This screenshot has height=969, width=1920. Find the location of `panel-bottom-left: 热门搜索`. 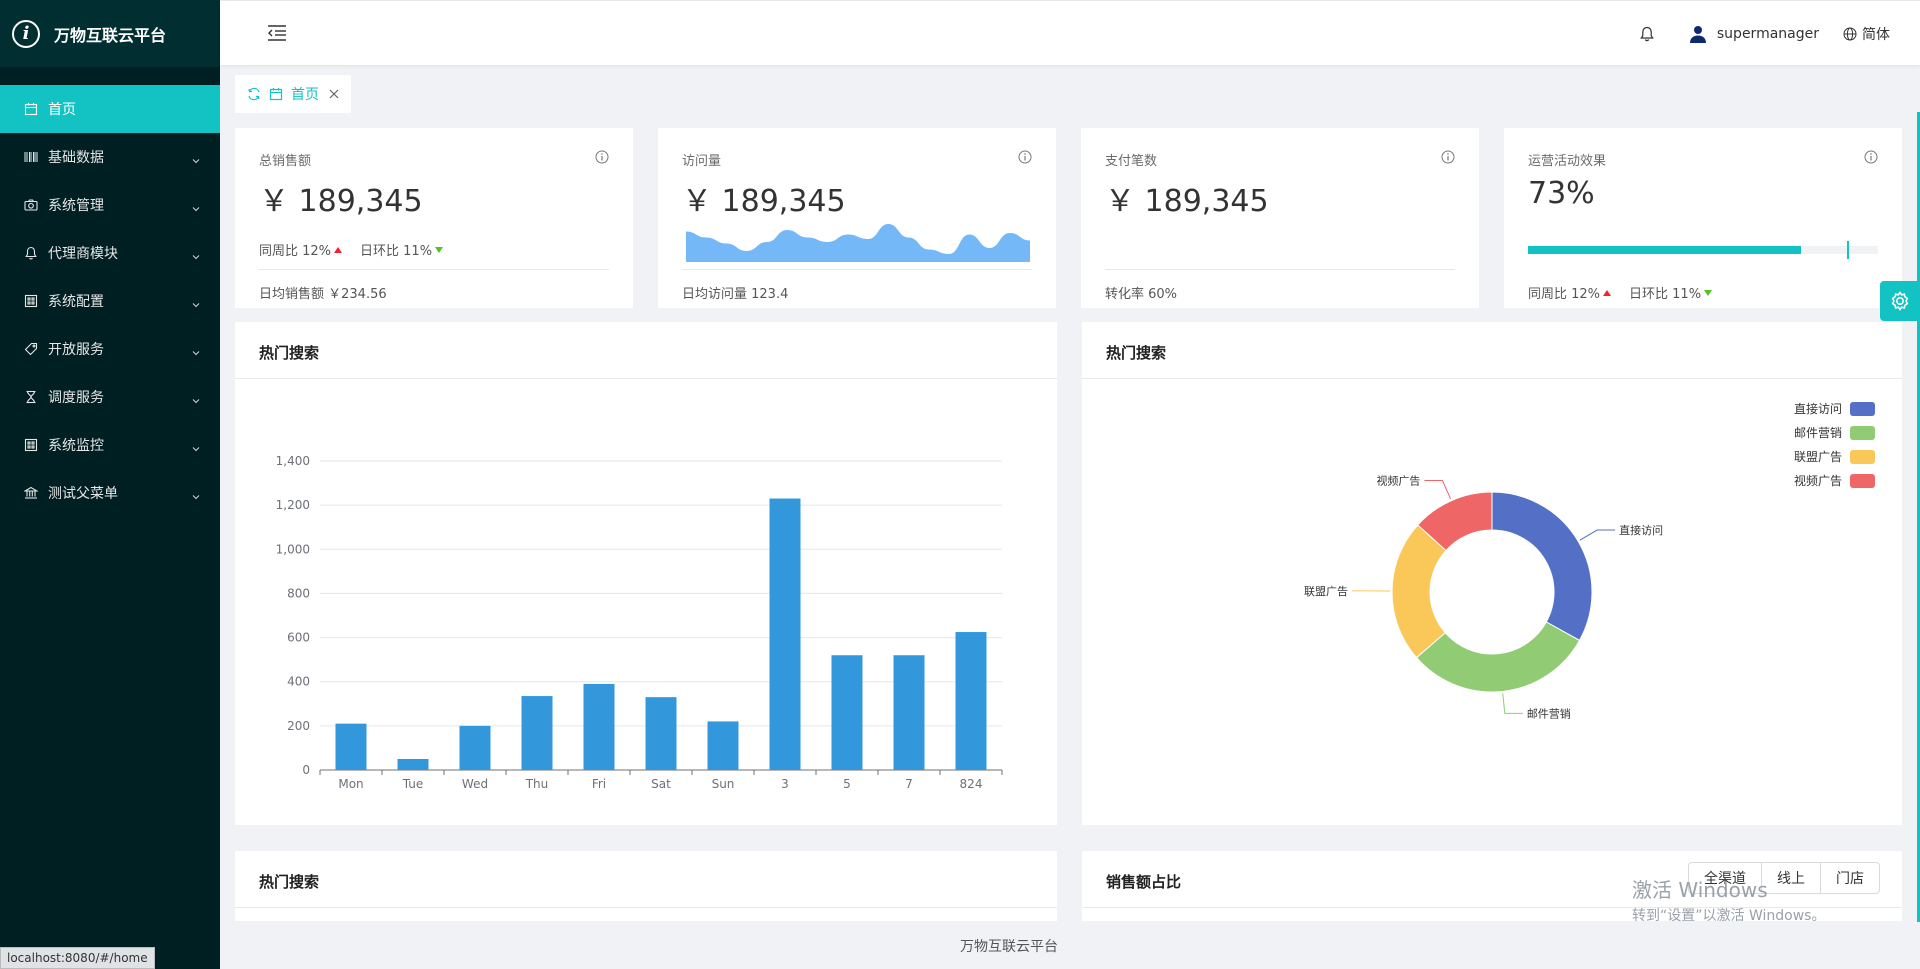

panel-bottom-left: 热门搜索 is located at coordinates (646, 886).